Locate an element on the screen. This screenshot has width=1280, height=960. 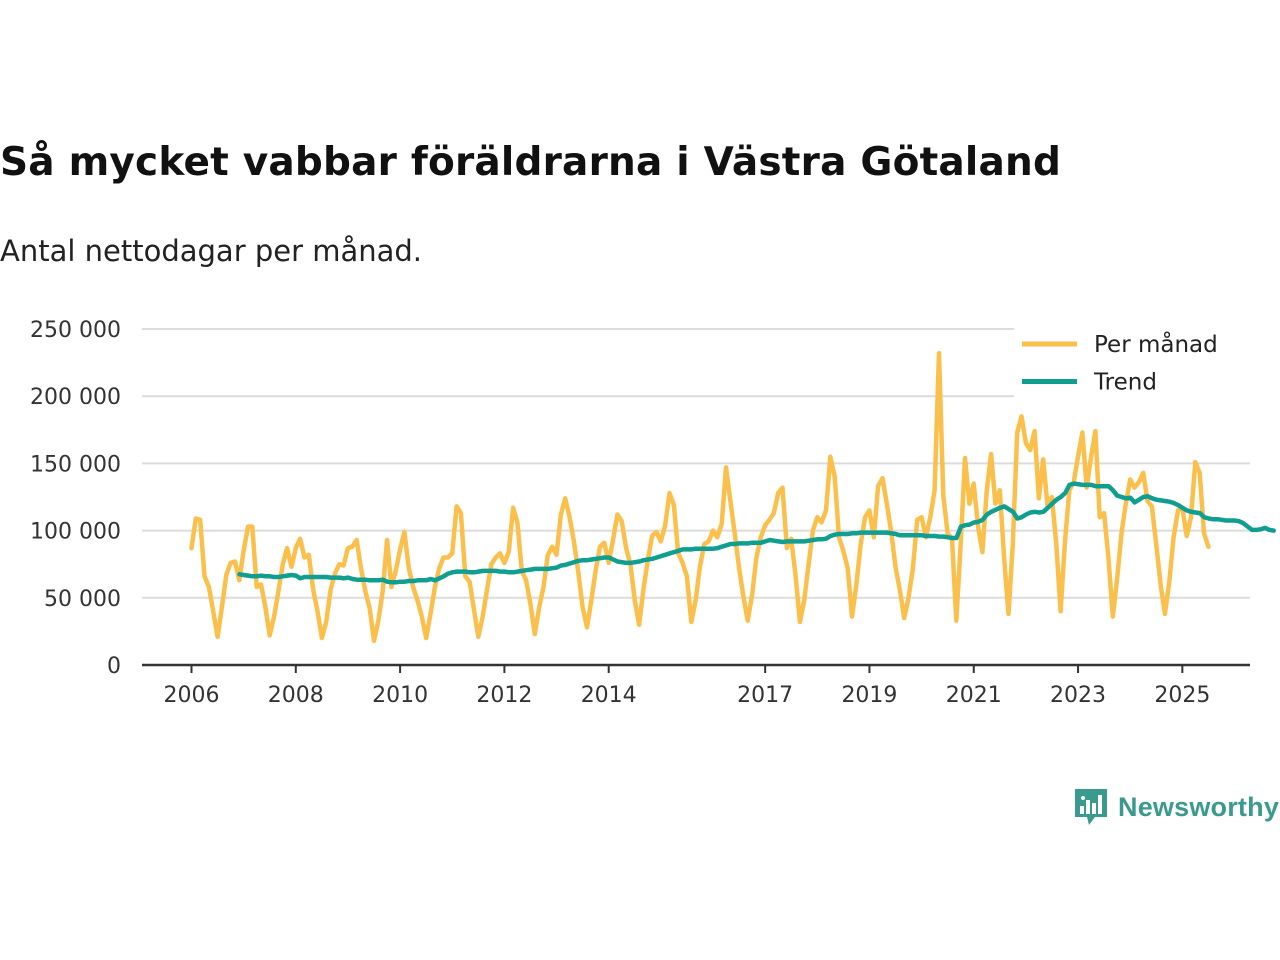
series-line-trend is located at coordinates (756, 533).